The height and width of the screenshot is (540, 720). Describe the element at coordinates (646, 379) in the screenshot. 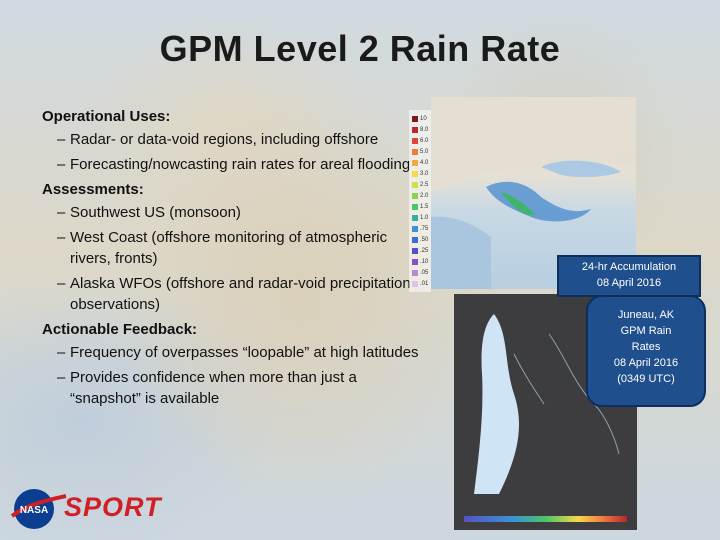

I see `callout-line: (0349 UTC)` at that location.